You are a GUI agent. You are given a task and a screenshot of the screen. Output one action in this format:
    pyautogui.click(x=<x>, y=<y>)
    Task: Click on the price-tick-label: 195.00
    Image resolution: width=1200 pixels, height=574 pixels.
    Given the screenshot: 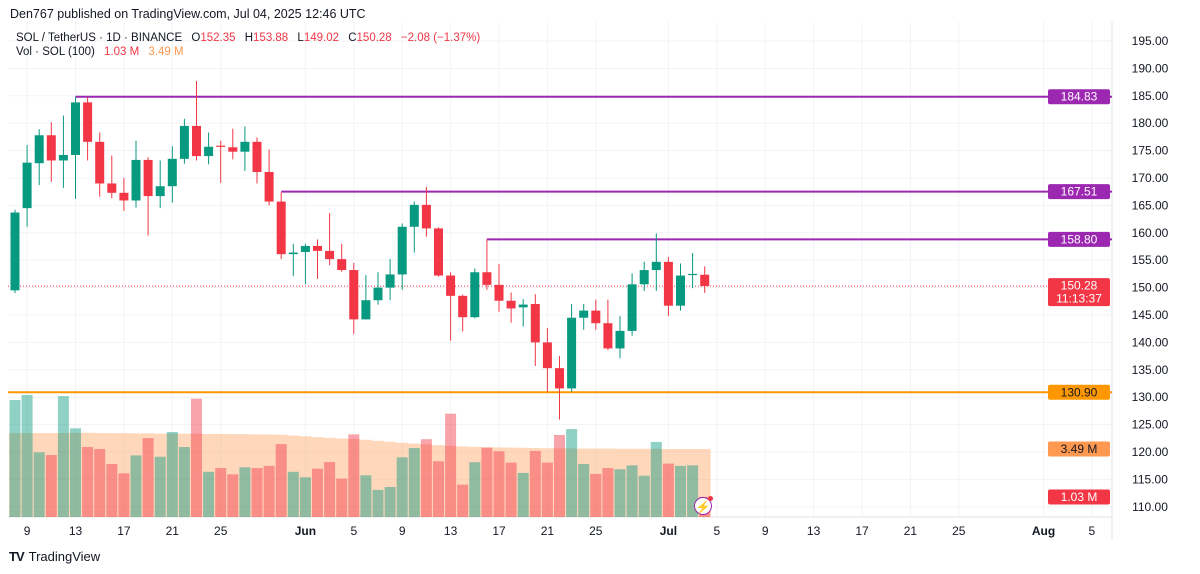 What is the action you would take?
    pyautogui.click(x=1150, y=41)
    